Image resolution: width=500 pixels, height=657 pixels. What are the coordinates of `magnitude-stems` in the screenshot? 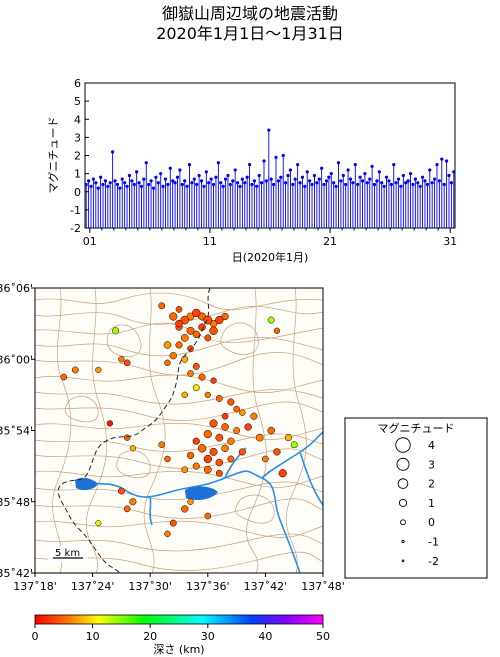 It's located at (270, 178).